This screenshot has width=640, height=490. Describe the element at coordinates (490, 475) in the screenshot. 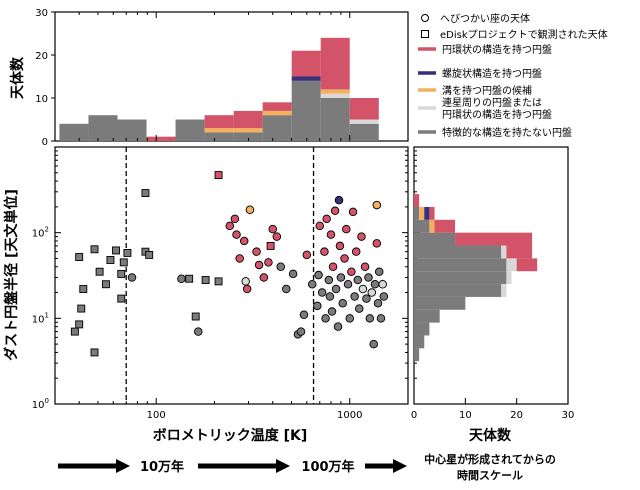

I see `timeline-caption-line2: 時間スケール` at that location.